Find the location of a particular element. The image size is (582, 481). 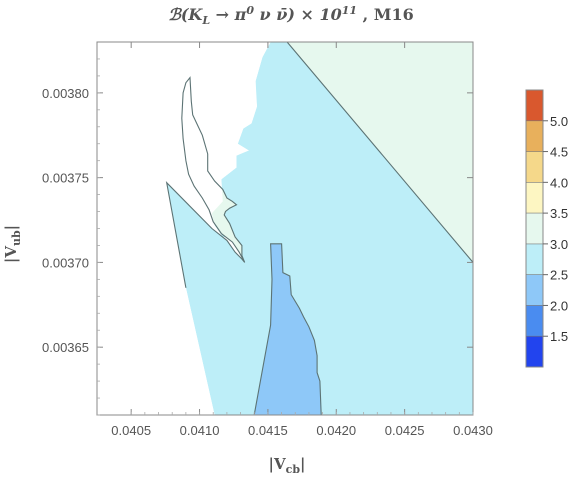

x-tick-label: 0.0425 is located at coordinates (405, 430).